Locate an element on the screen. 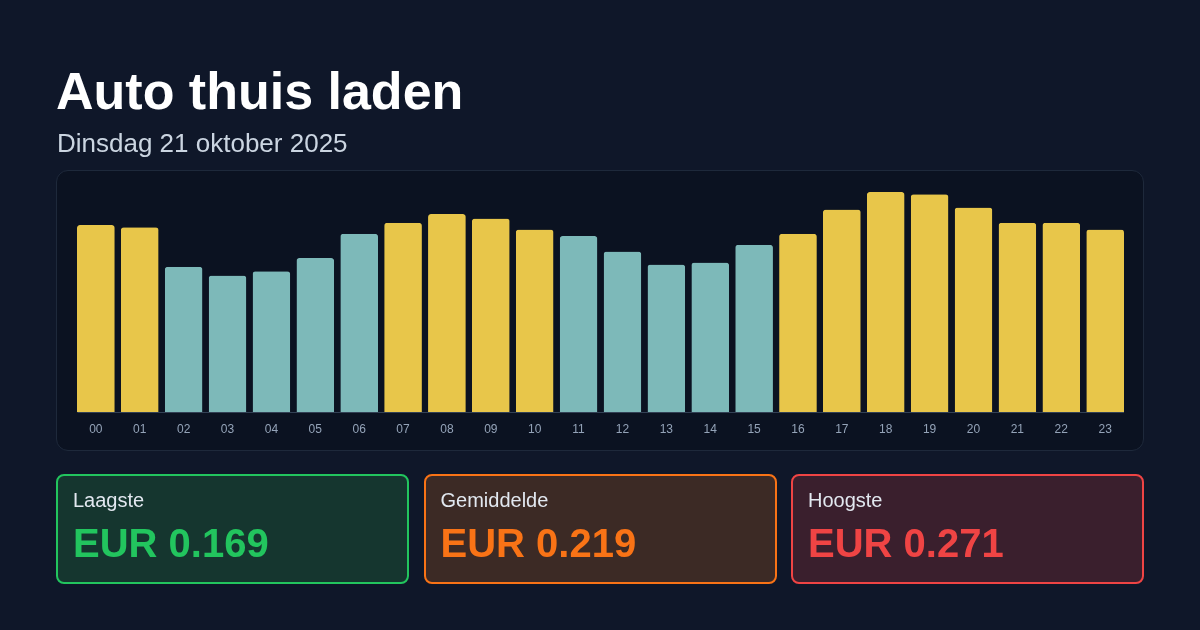 The width and height of the screenshot is (1200, 630). x-tick-label: 10 is located at coordinates (534, 428).